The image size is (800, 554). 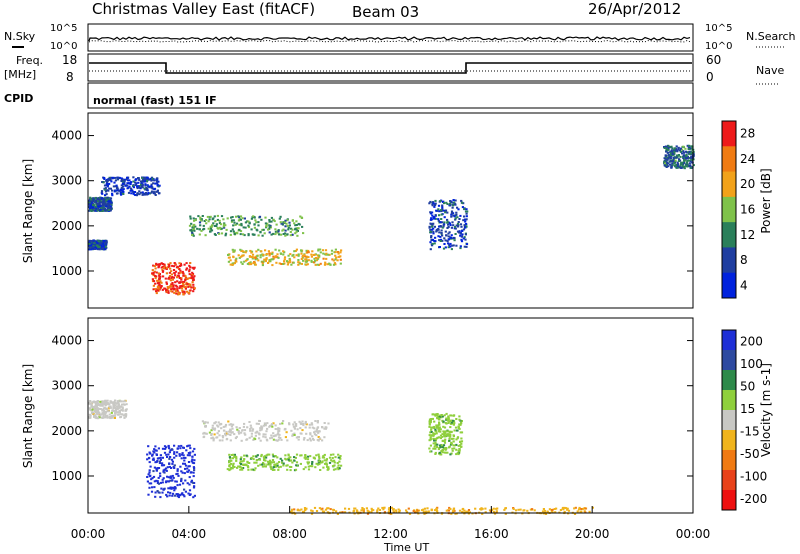 I want to click on velocity-colorbar-label: Velocity [m s-1], so click(x=766, y=410).